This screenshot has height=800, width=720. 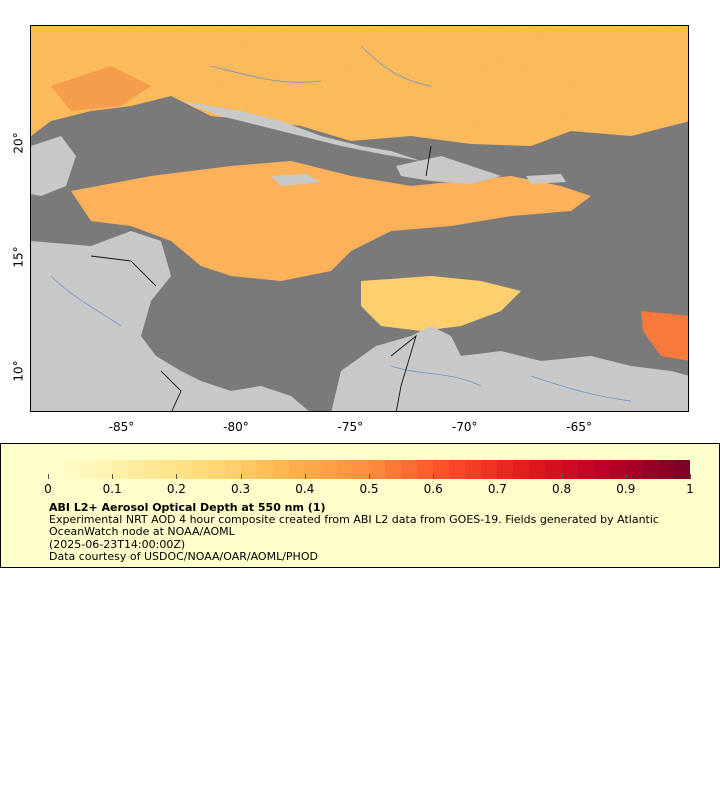 What do you see at coordinates (369, 489) in the screenshot?
I see `colorbar-label: 0.5` at bounding box center [369, 489].